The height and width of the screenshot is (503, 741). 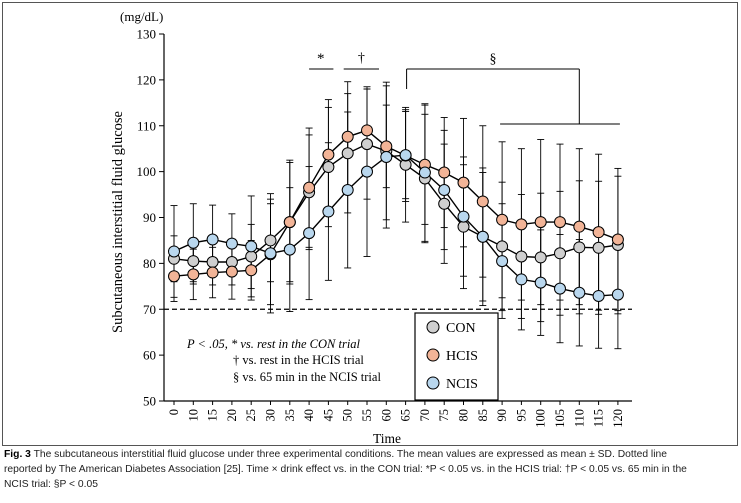 I want to click on y-axis-title: Subcutaneous interstitial fluid glucose, so click(x=118, y=222).